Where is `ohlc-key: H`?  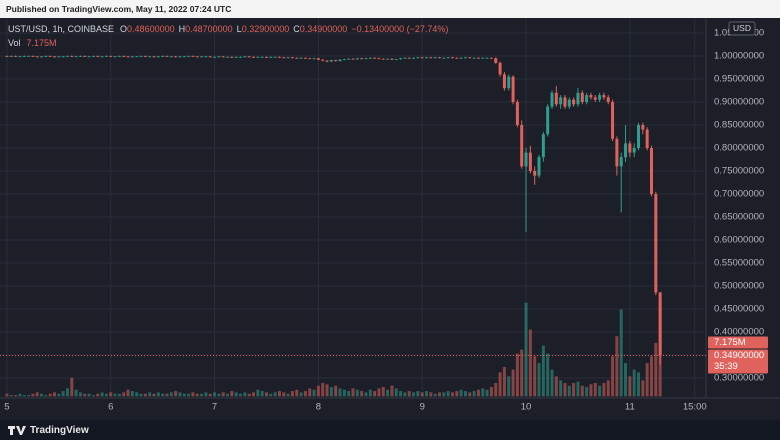 ohlc-key: H is located at coordinates (182, 29).